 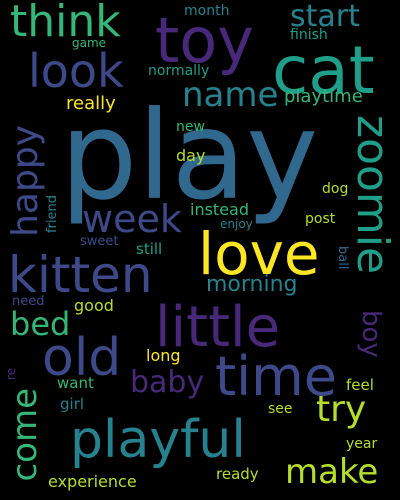 What do you see at coordinates (207, 11) in the screenshot?
I see `word-month: month` at bounding box center [207, 11].